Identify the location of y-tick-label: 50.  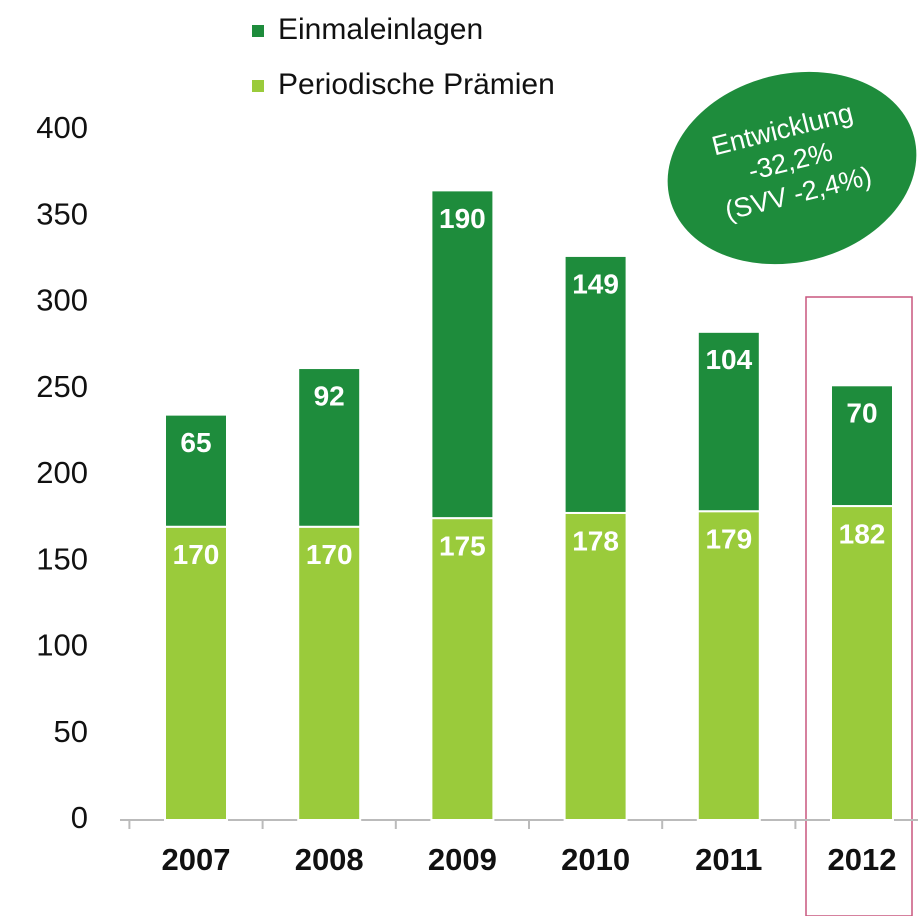
(71, 731).